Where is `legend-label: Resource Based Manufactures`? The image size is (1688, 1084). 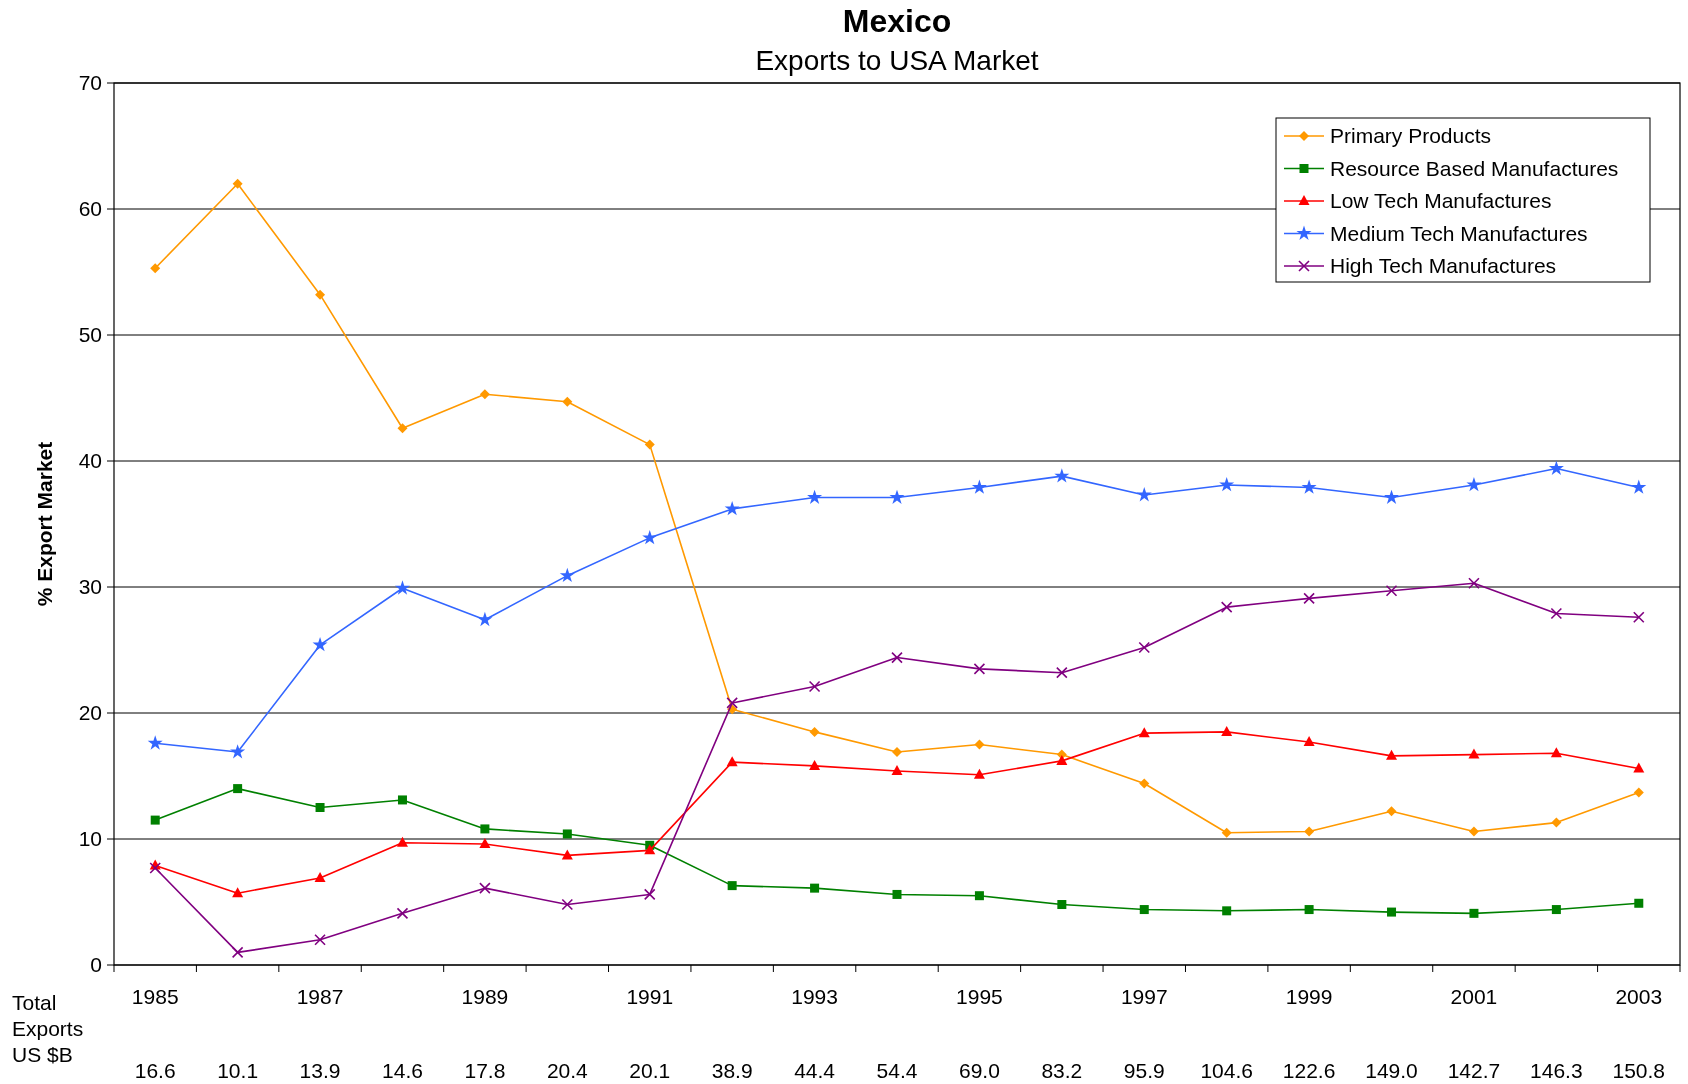
legend-label: Resource Based Manufactures is located at coordinates (1474, 168).